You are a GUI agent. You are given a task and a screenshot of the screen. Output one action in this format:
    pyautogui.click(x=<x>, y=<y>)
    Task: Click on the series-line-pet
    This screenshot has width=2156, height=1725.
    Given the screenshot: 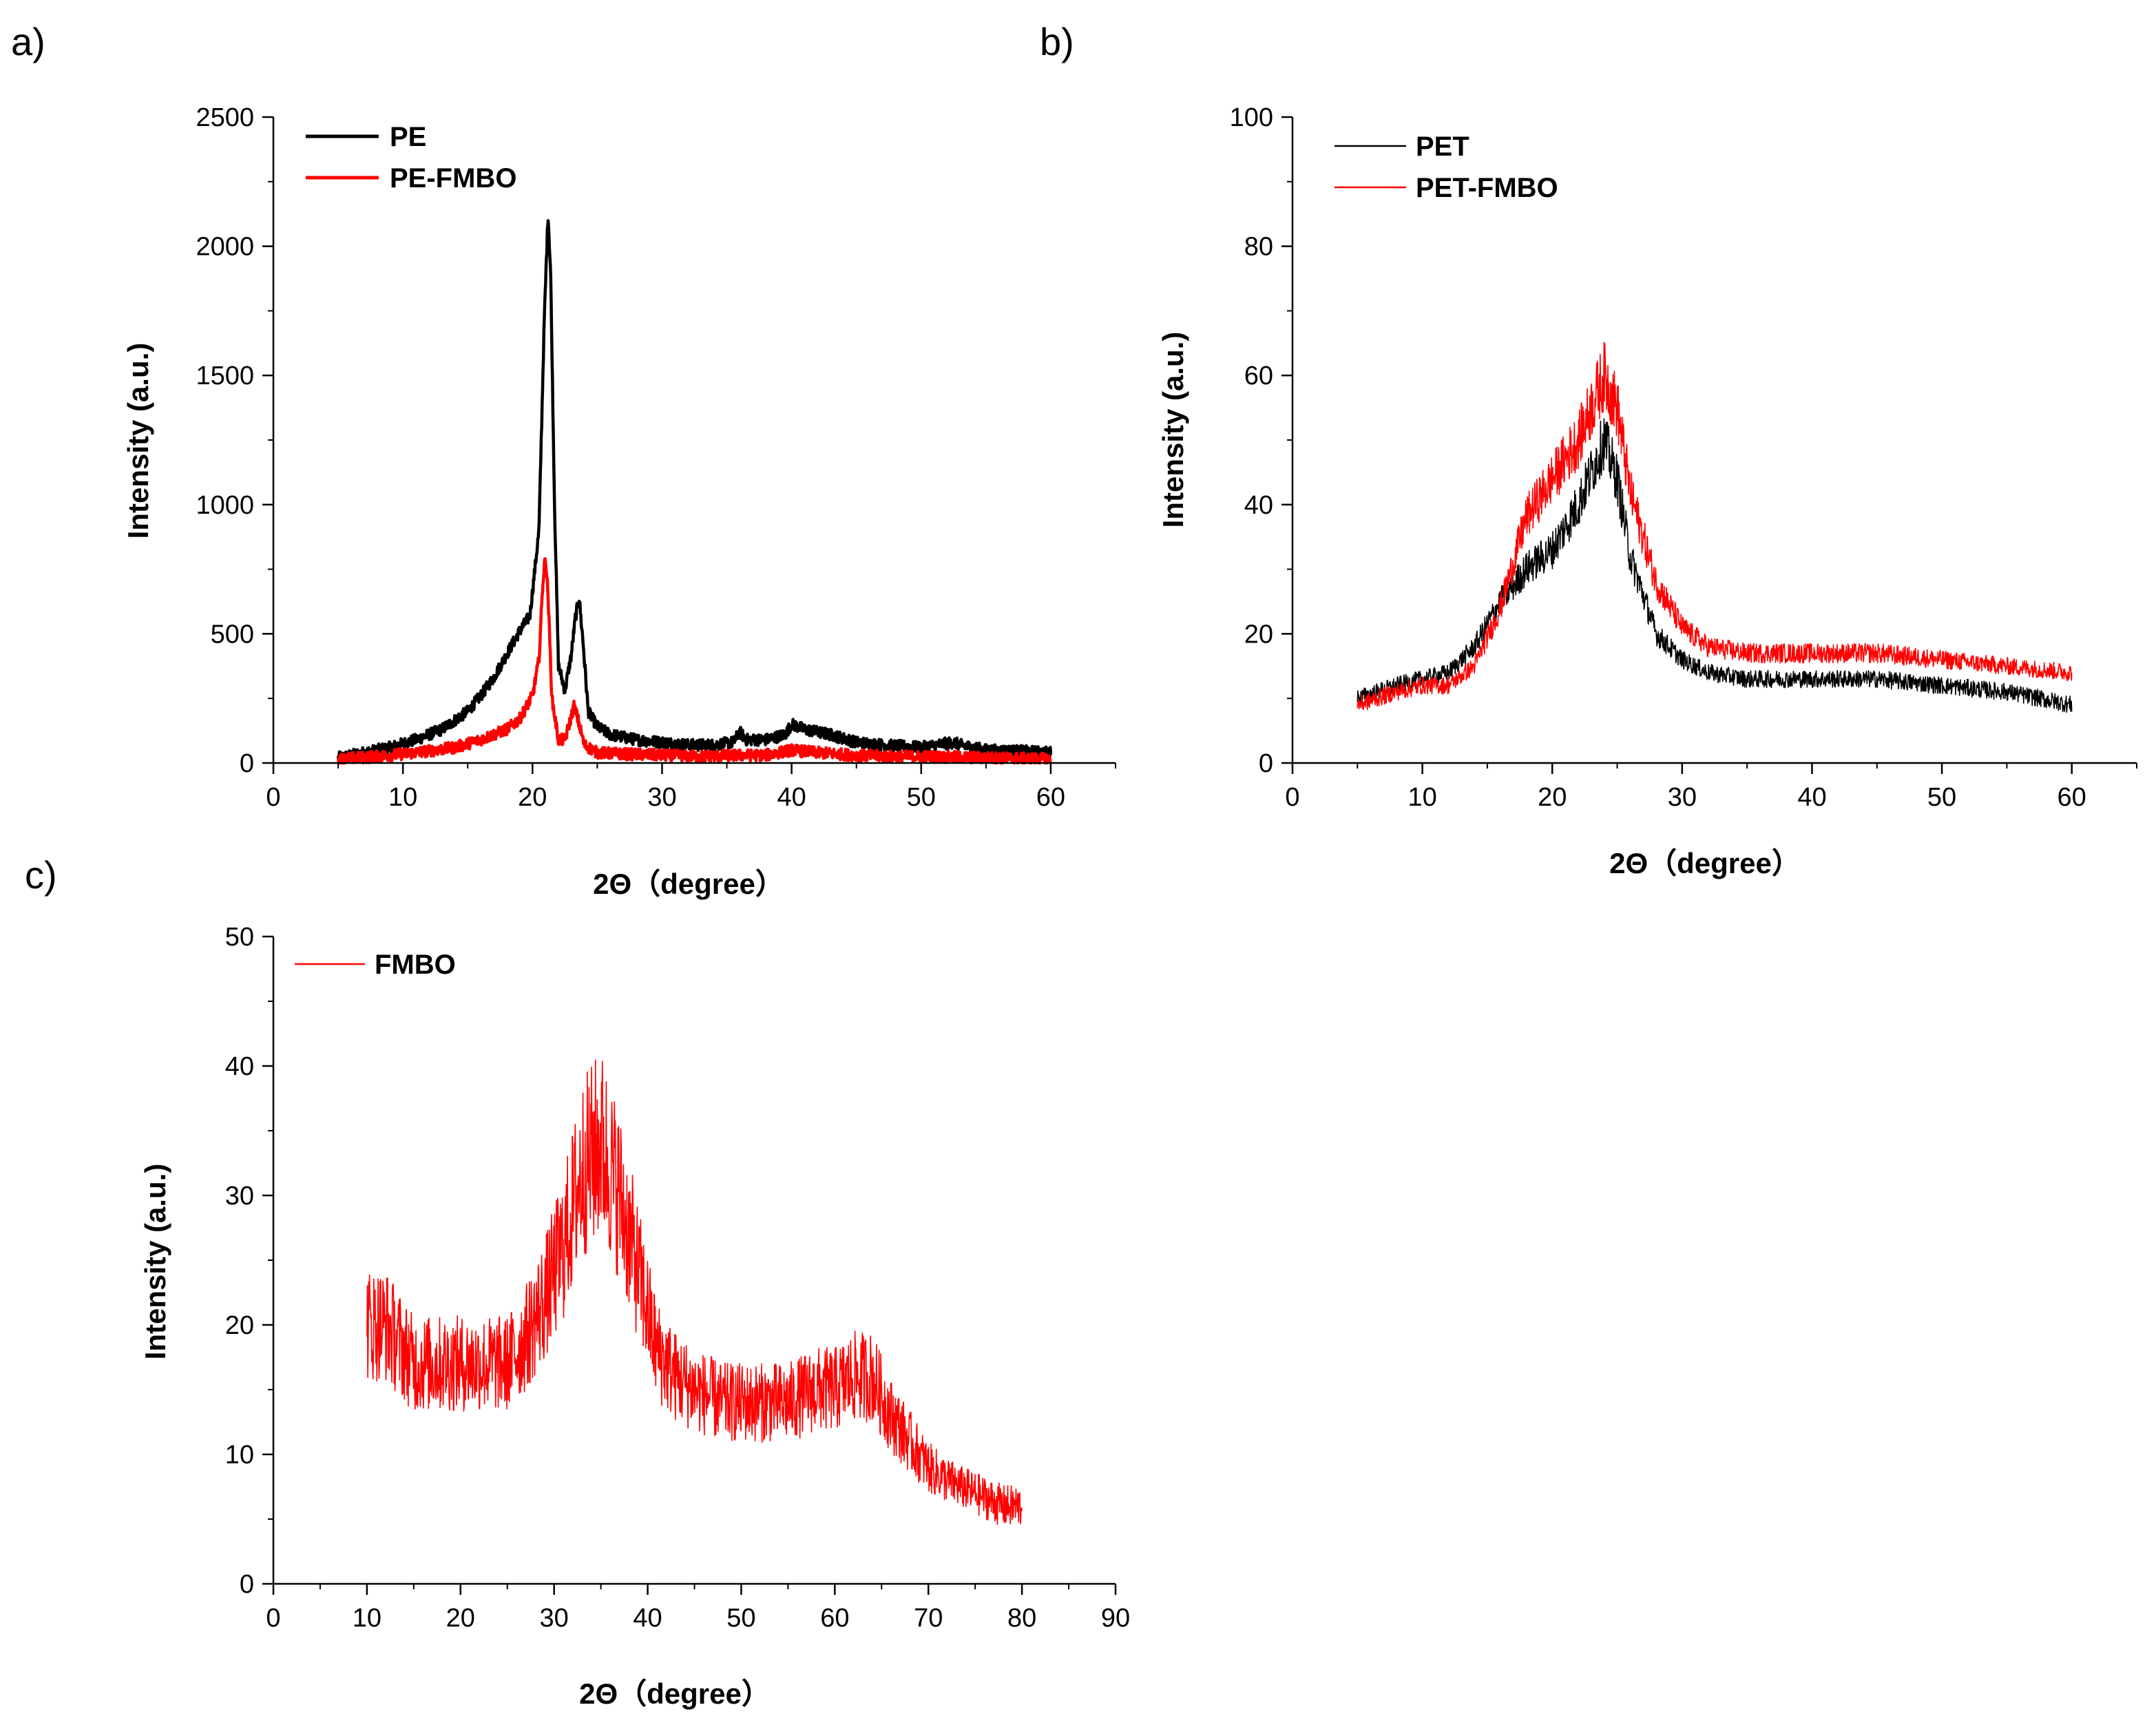 What is the action you would take?
    pyautogui.click(x=1715, y=565)
    